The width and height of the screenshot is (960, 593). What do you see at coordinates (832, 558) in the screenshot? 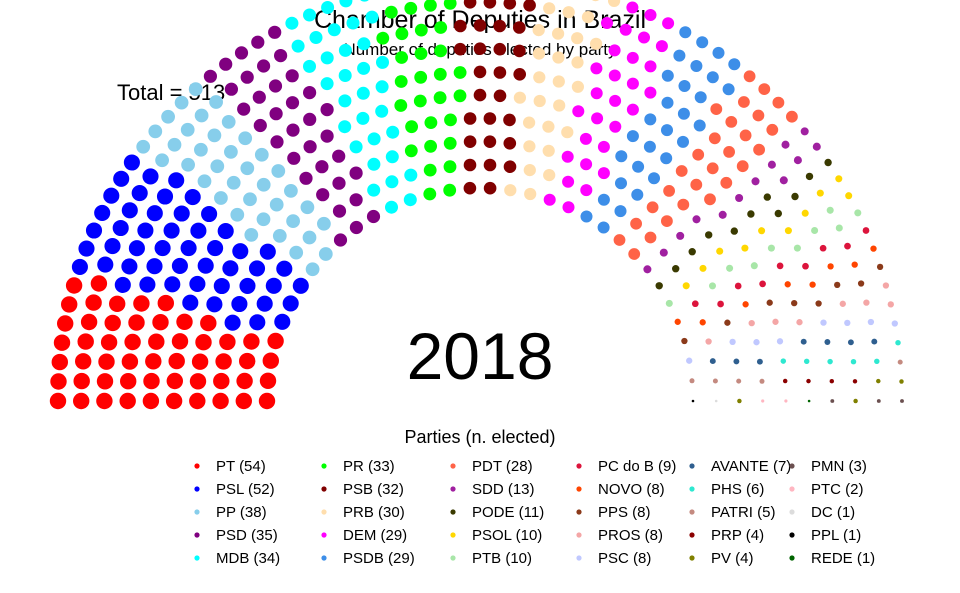
I see `legend-item: REDE (1)` at bounding box center [832, 558].